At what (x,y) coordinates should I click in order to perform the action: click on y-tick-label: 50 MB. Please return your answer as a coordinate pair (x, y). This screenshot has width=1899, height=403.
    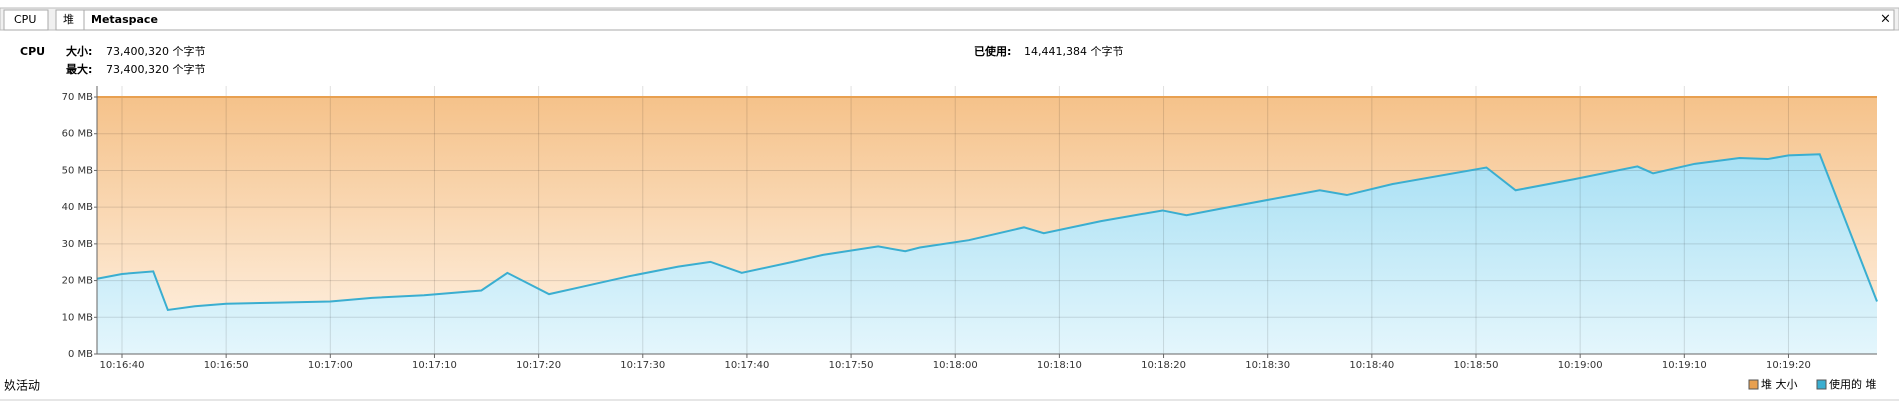
    Looking at the image, I should click on (78, 170).